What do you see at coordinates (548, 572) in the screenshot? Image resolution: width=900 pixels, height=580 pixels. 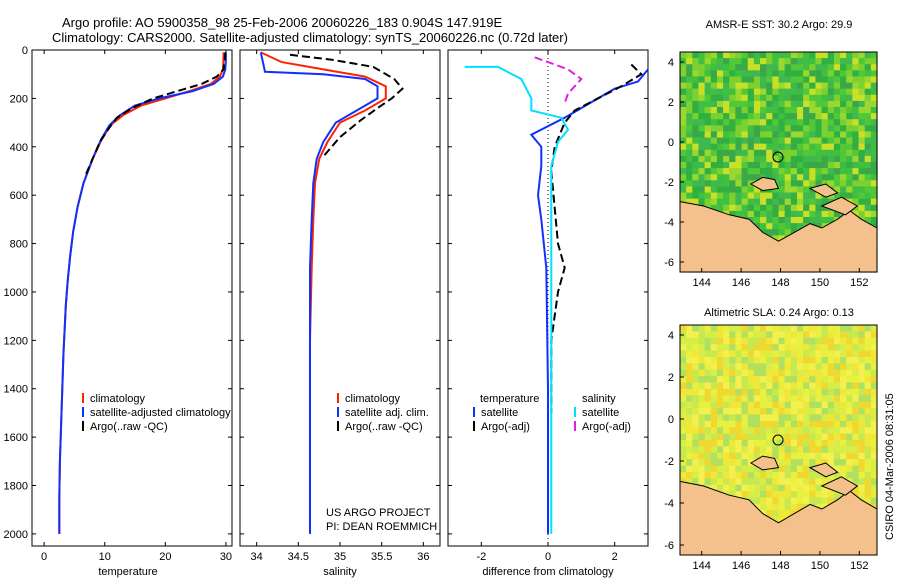 I see `difference-xlabel: difference from climatology` at bounding box center [548, 572].